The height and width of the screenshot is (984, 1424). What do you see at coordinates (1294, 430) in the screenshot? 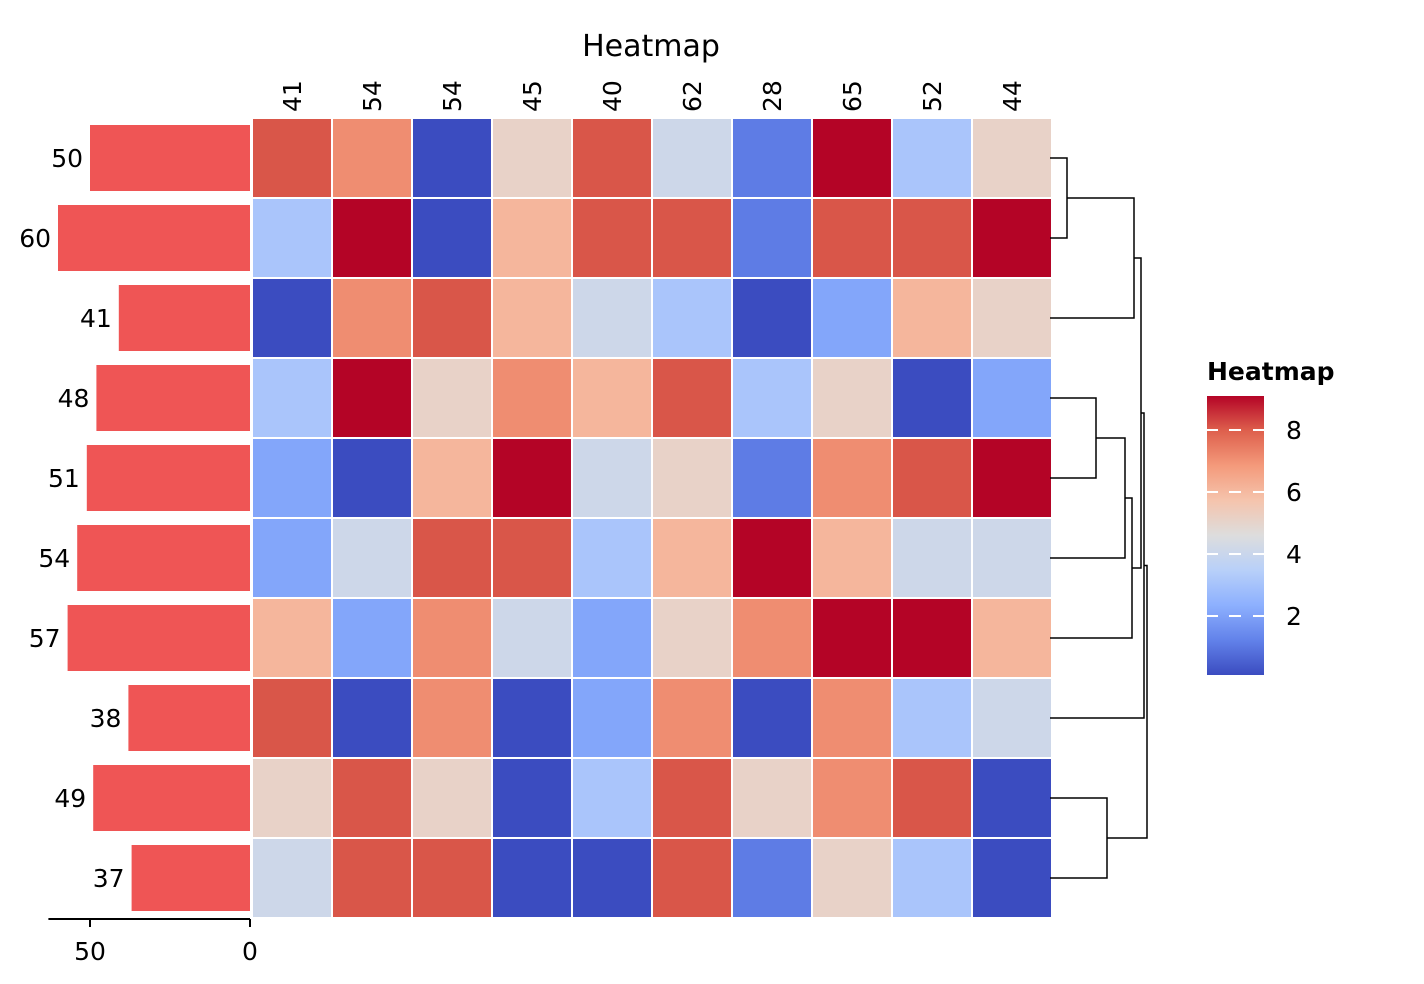
I see `colorbar-tick-label: 8` at bounding box center [1294, 430].